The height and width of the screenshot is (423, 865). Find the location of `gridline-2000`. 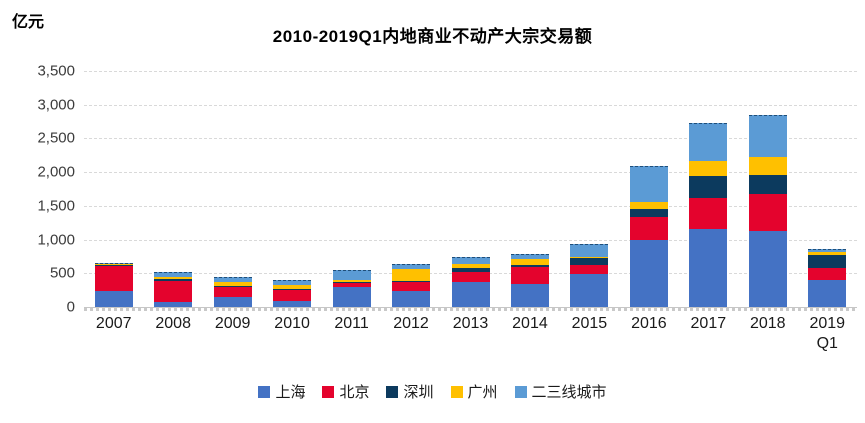

gridline-2000 is located at coordinates (470, 173).